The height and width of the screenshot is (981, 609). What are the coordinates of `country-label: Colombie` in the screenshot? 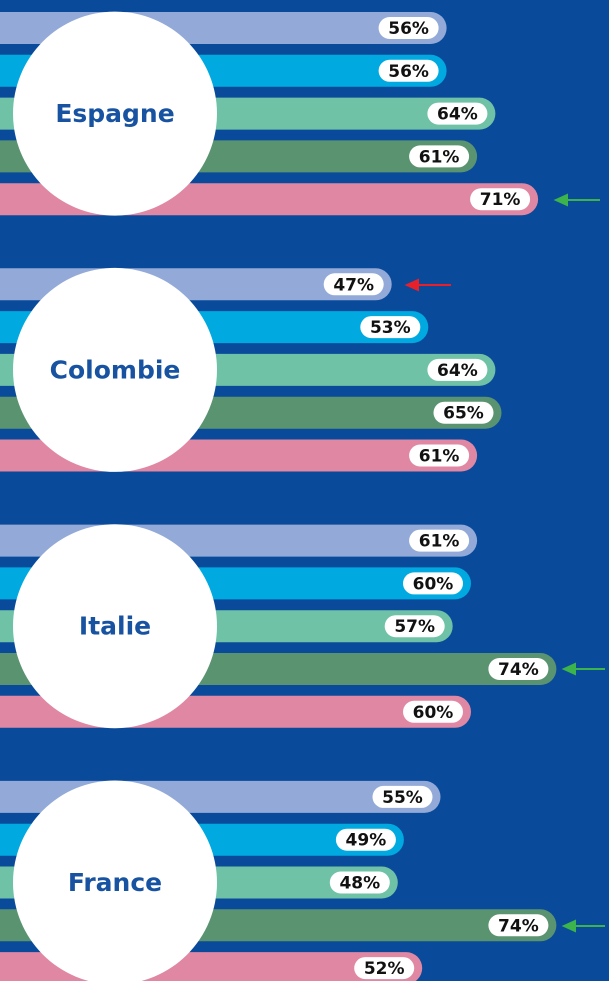 It's located at (115, 369).